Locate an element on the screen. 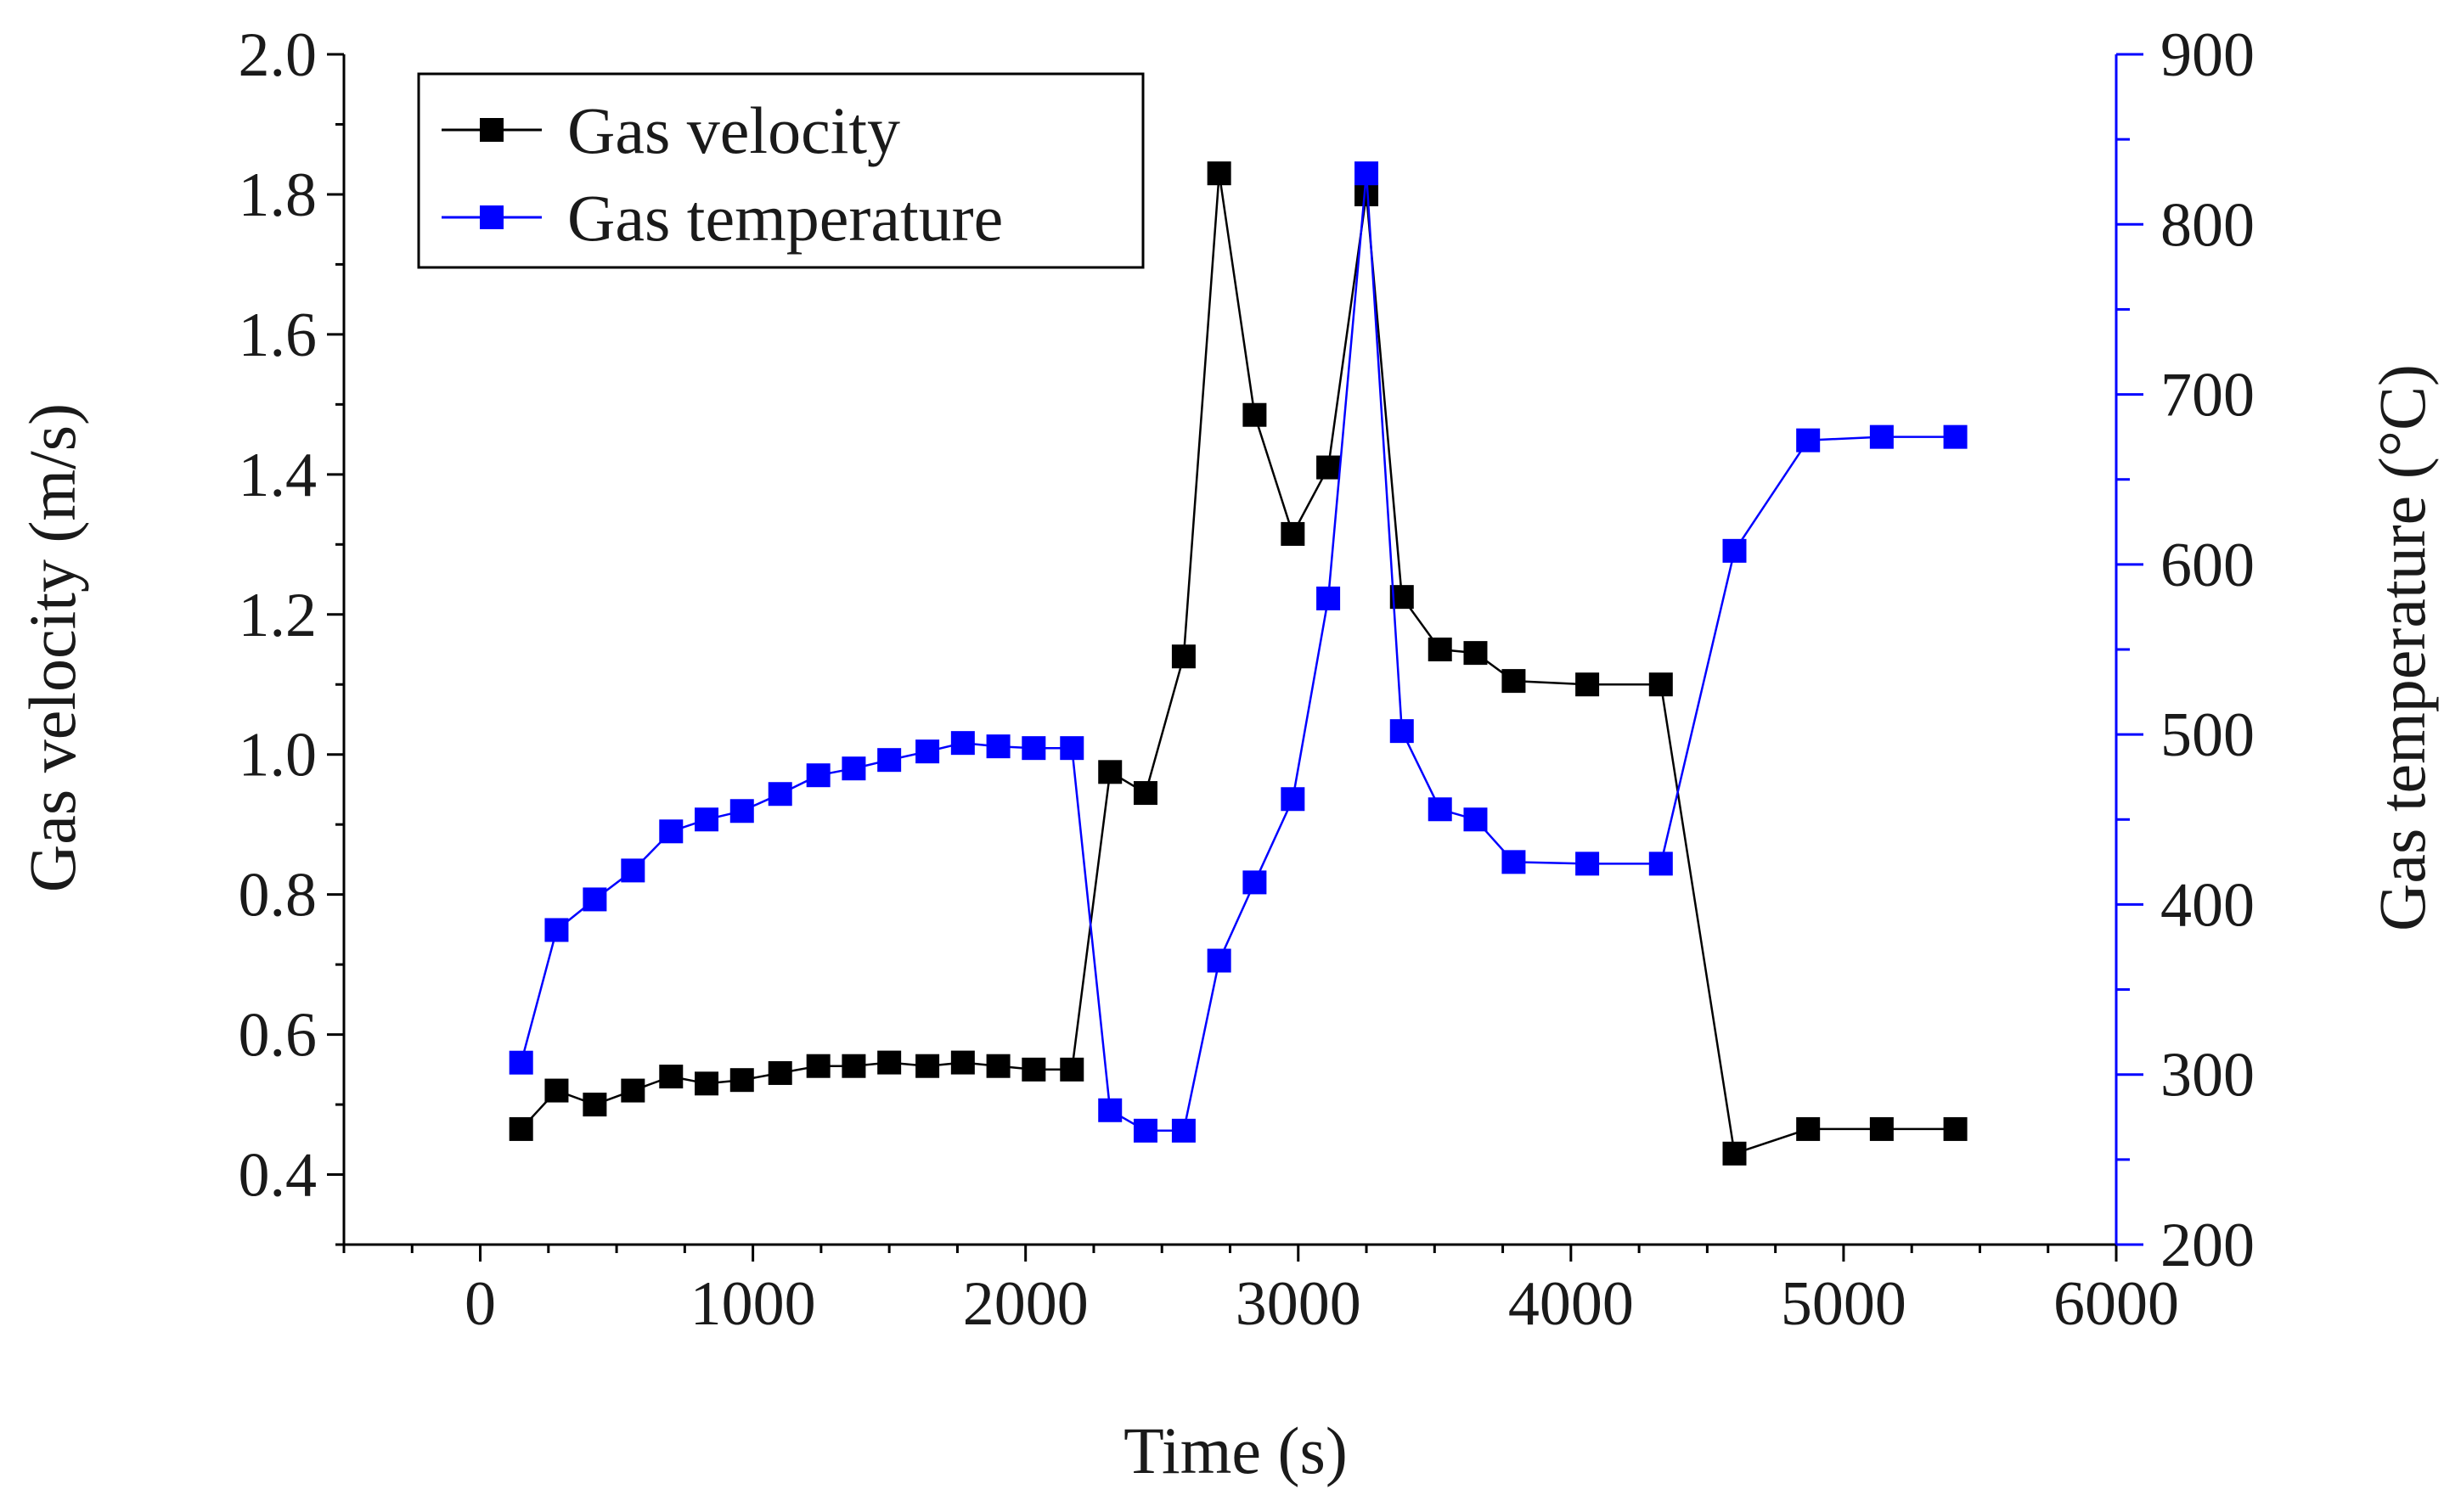 This screenshot has height=1512, width=2461. y-left-tick-label: 1.8 is located at coordinates (278, 195).